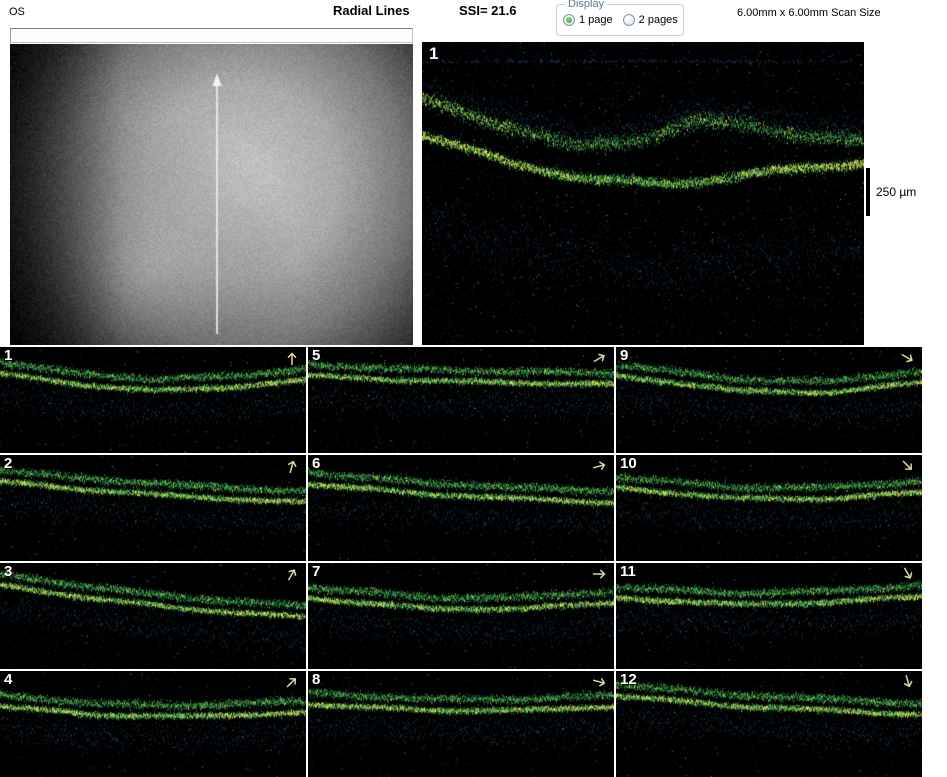 The height and width of the screenshot is (777, 947). I want to click on display-groupbox-caption: Display, so click(586, 5).